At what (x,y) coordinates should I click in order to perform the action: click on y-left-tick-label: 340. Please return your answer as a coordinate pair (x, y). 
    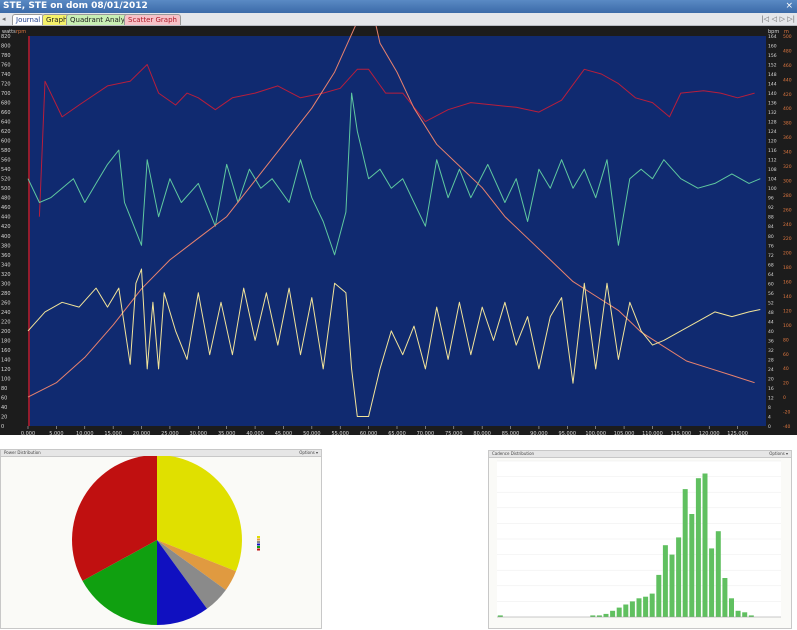
    Looking at the image, I should click on (6, 265).